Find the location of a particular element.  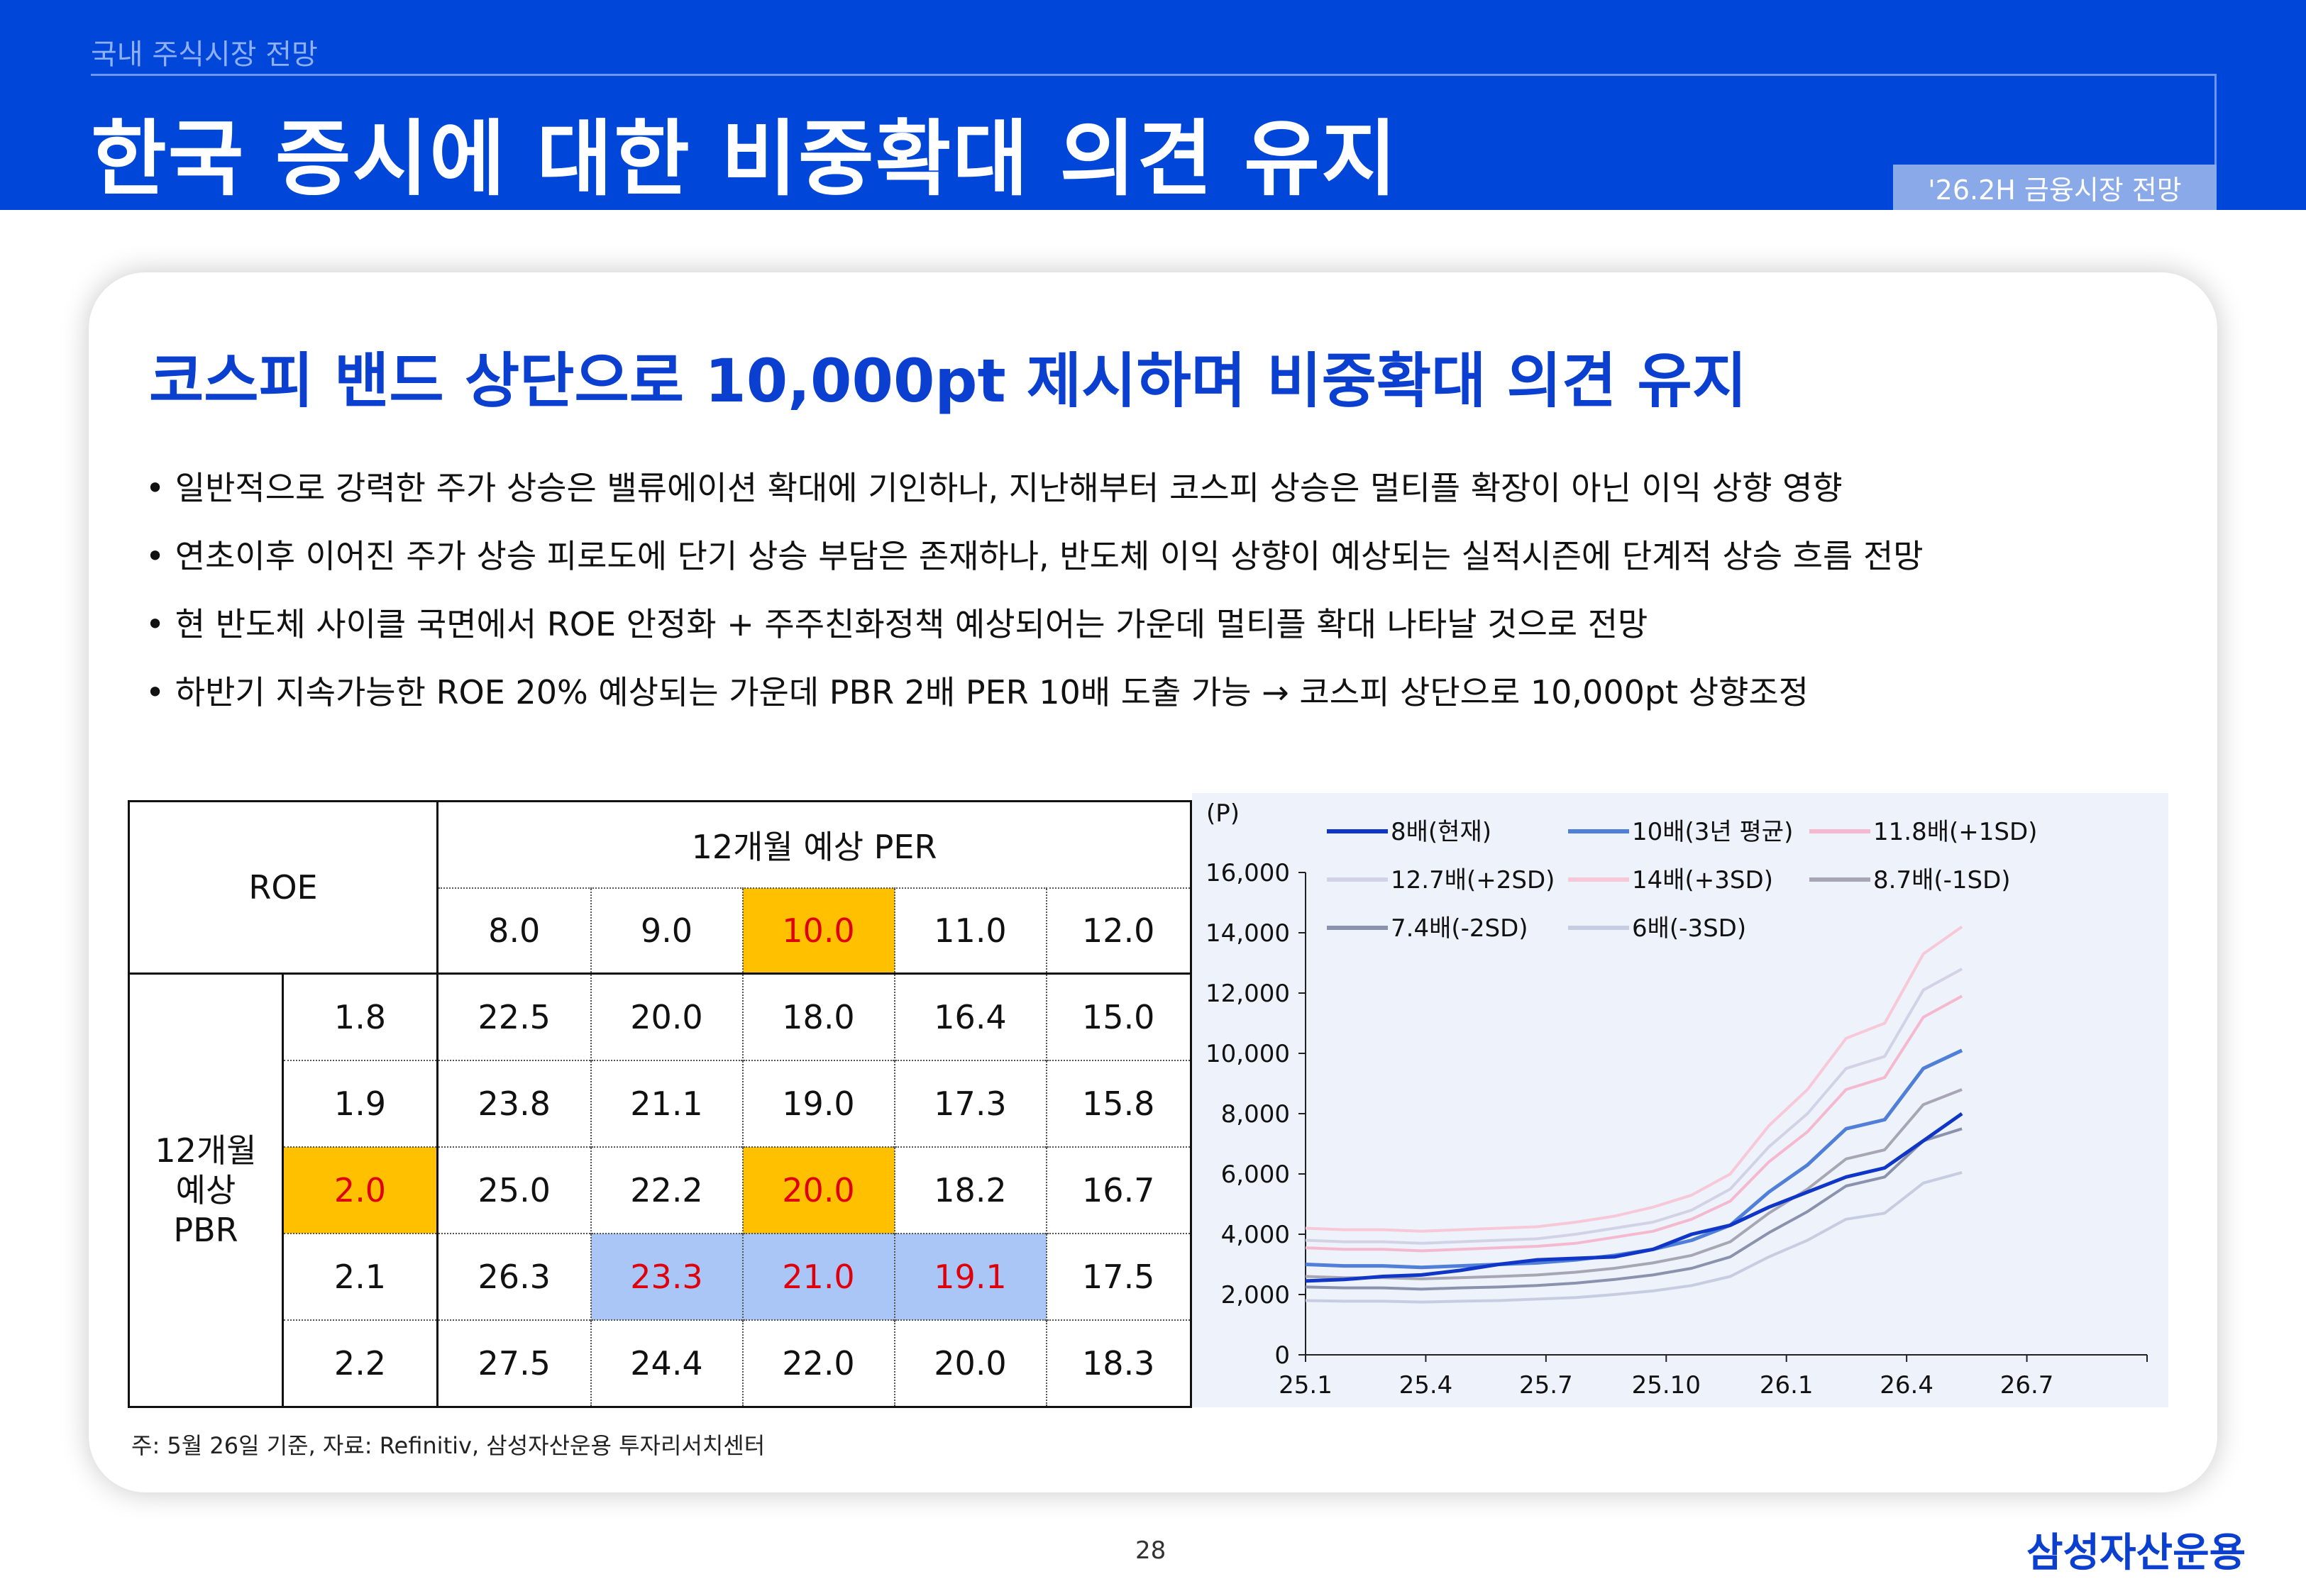

table-cell: 21.1 is located at coordinates (666, 1103).